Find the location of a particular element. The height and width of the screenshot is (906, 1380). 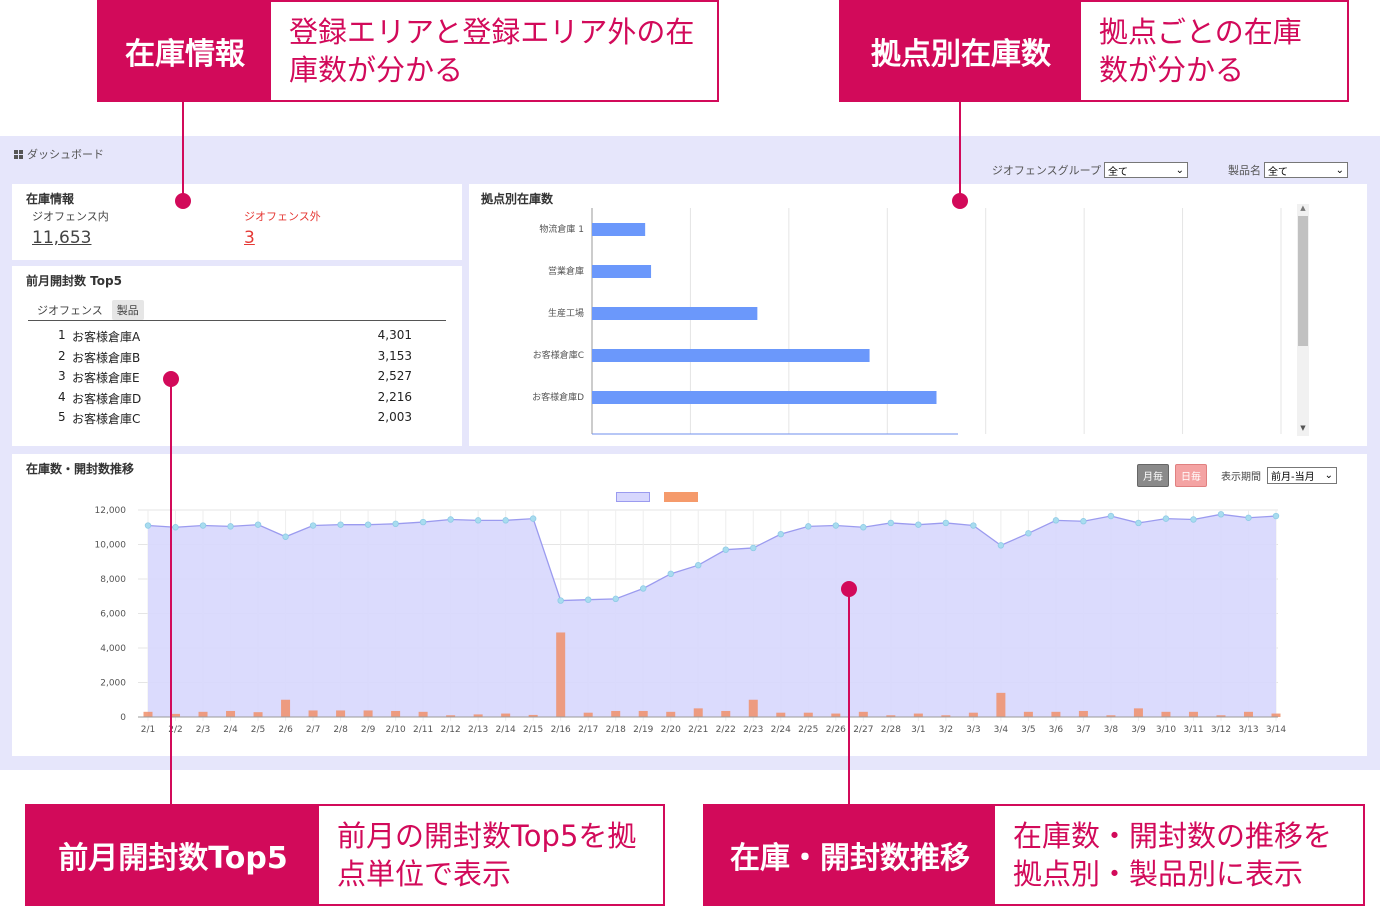

product-filter: 製品名 全て ⌄ is located at coordinates (1288, 170).